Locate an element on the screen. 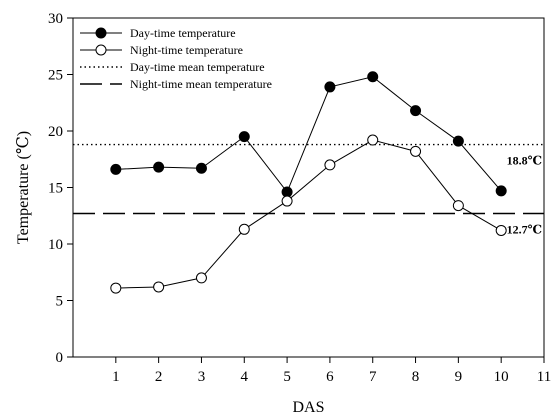 The image size is (554, 416). legend-night-temp-label: Night-time temperature is located at coordinates (186, 50).